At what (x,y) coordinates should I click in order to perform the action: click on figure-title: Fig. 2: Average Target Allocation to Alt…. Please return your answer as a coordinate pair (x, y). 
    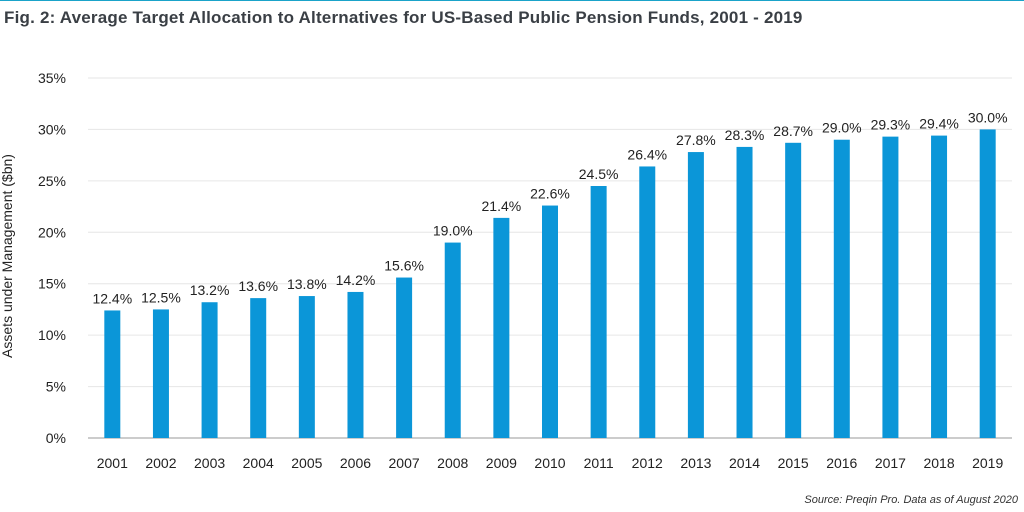
    Looking at the image, I should click on (403, 17).